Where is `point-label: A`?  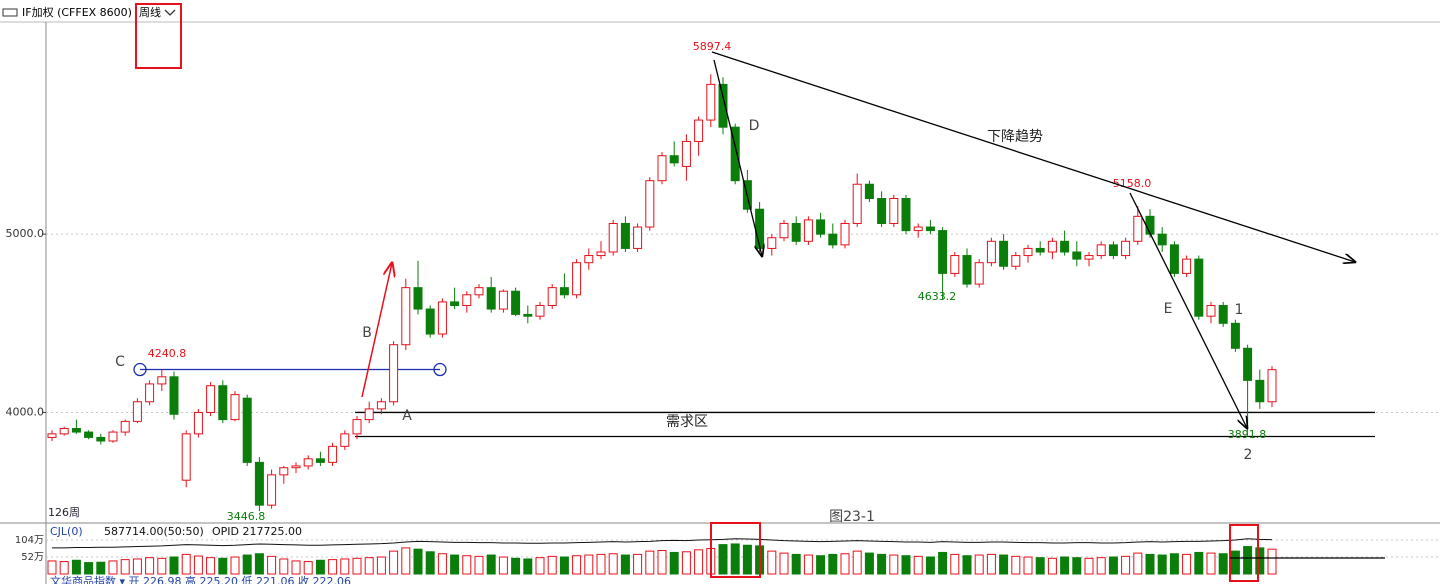 point-label: A is located at coordinates (407, 416).